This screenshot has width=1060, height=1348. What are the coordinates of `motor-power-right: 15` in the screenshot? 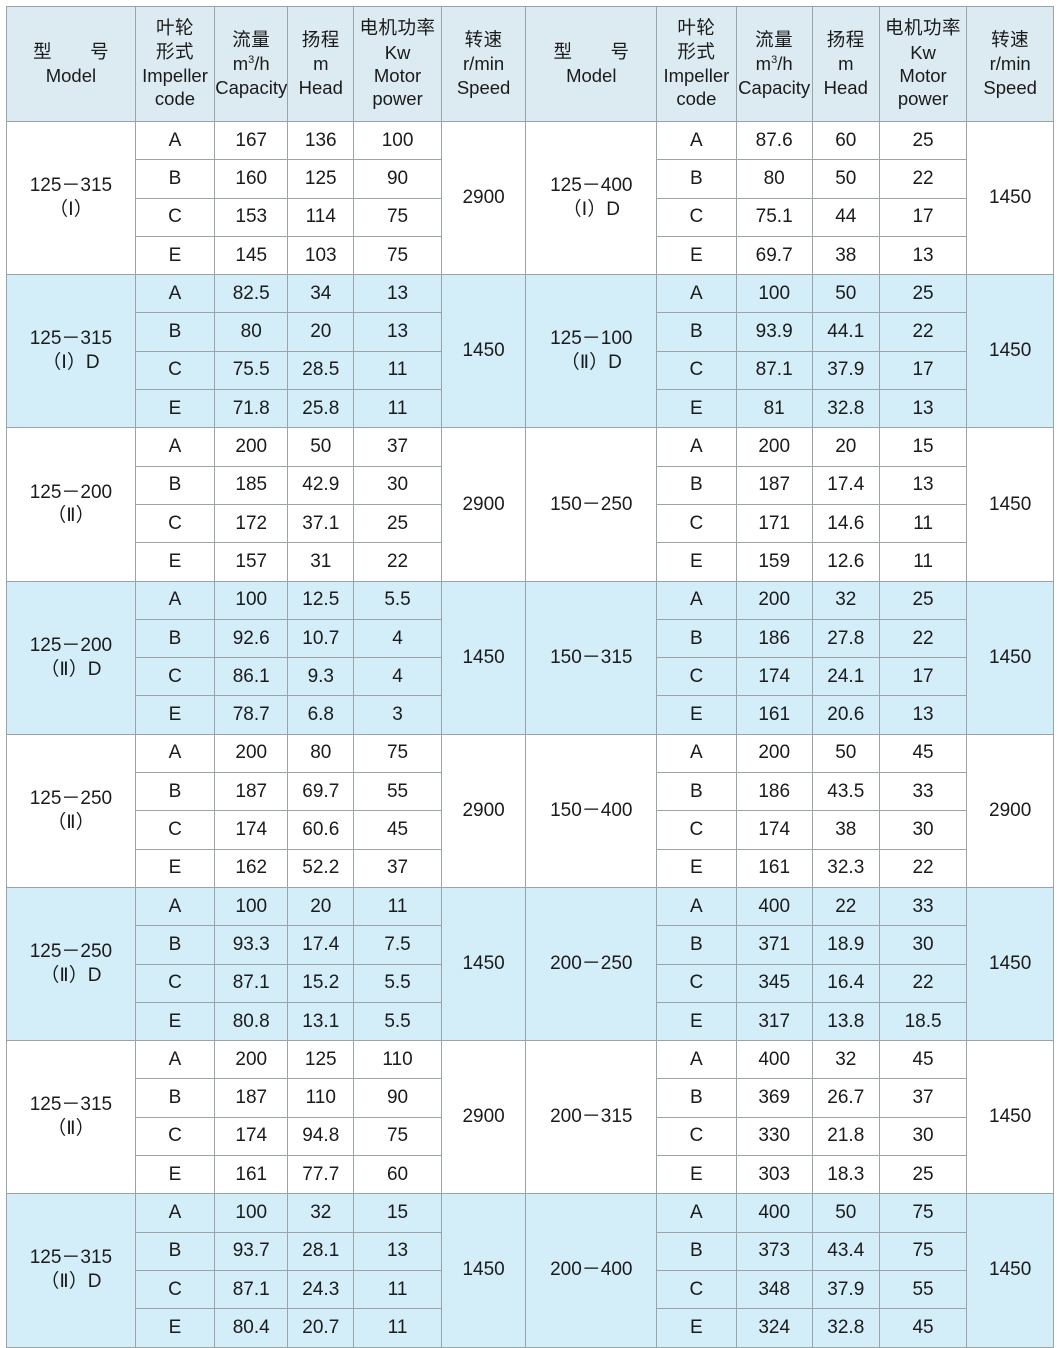 It's located at (923, 447).